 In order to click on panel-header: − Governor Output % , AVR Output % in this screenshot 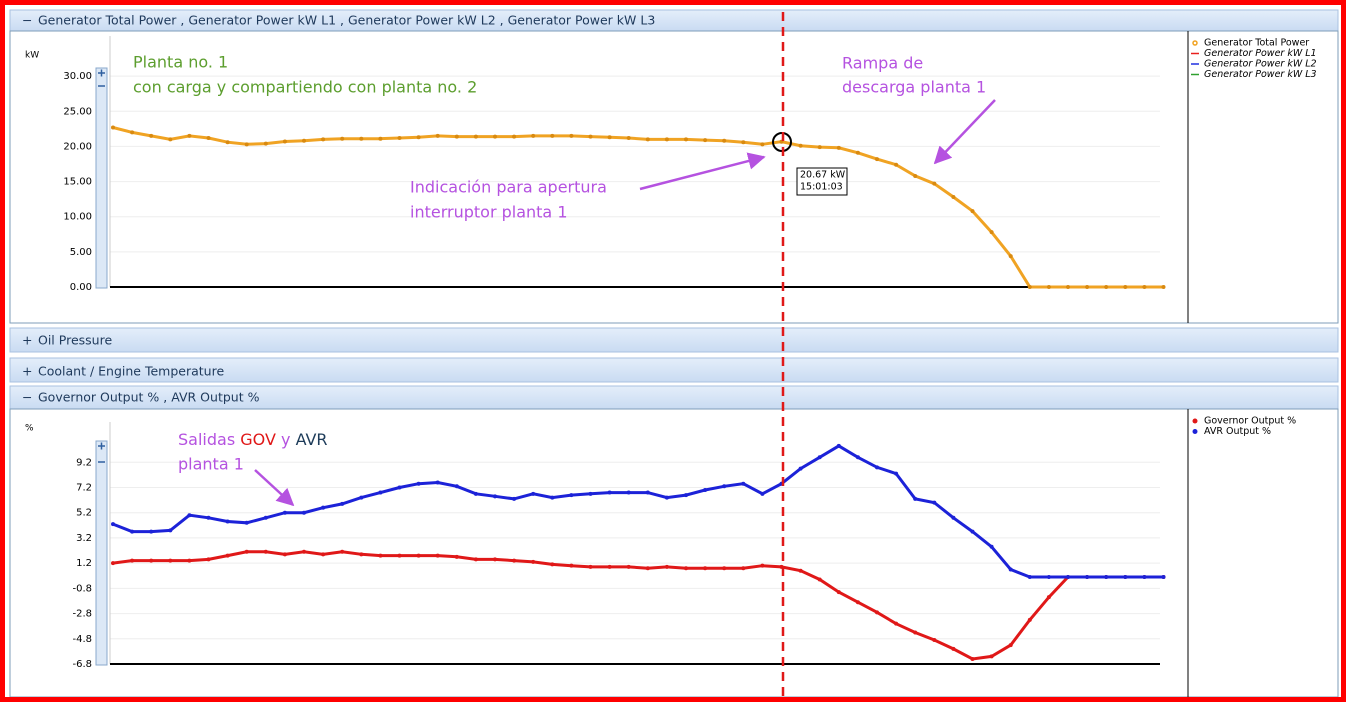, I will do `click(674, 397)`.